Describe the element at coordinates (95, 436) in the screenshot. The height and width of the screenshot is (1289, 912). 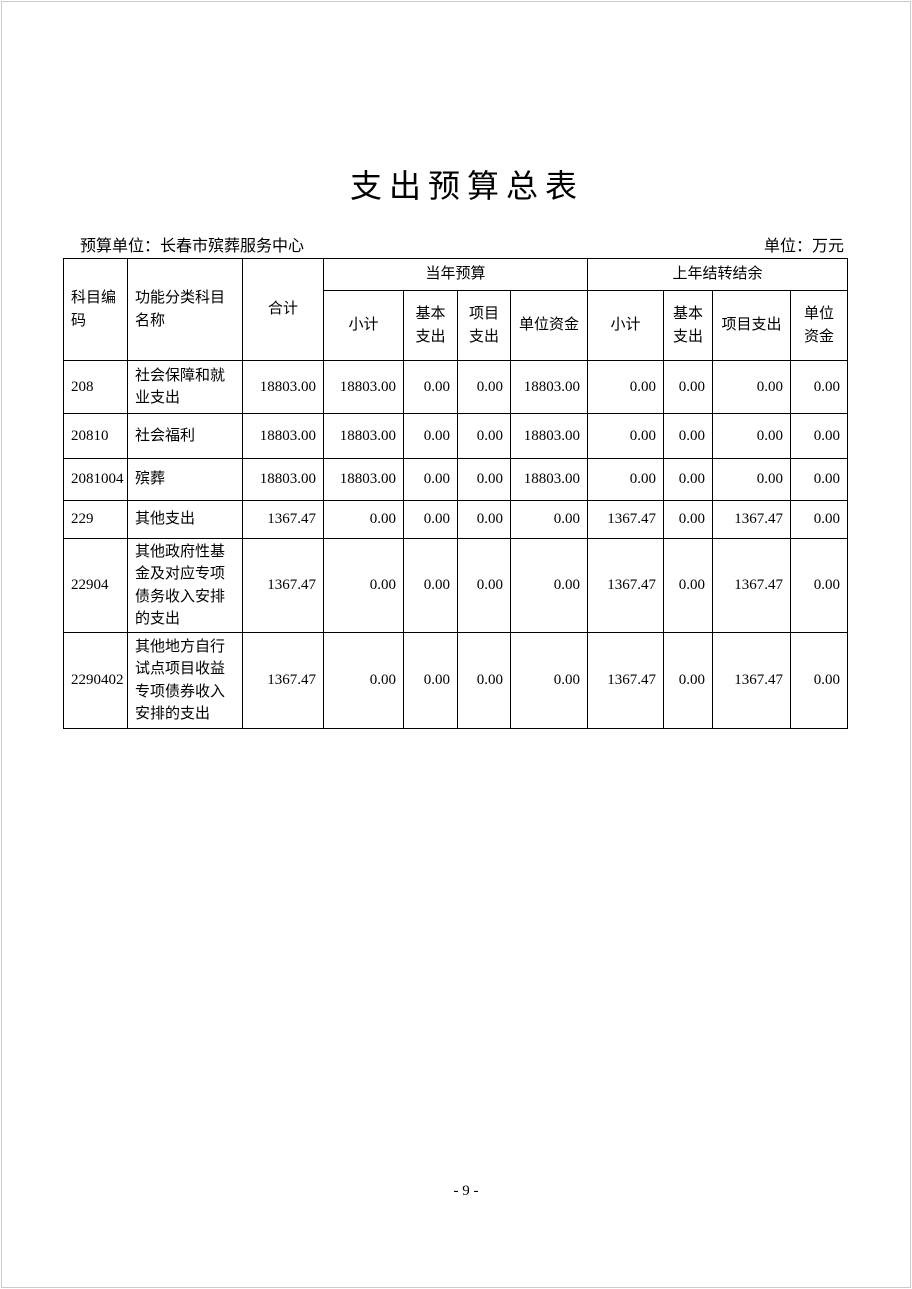
I see `cell-subject-code: 20810` at that location.